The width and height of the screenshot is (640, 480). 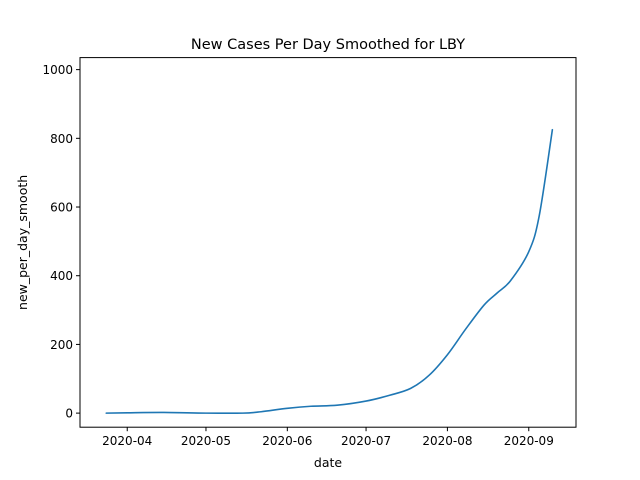 I want to click on x-tick-label: 2020-07, so click(x=366, y=441).